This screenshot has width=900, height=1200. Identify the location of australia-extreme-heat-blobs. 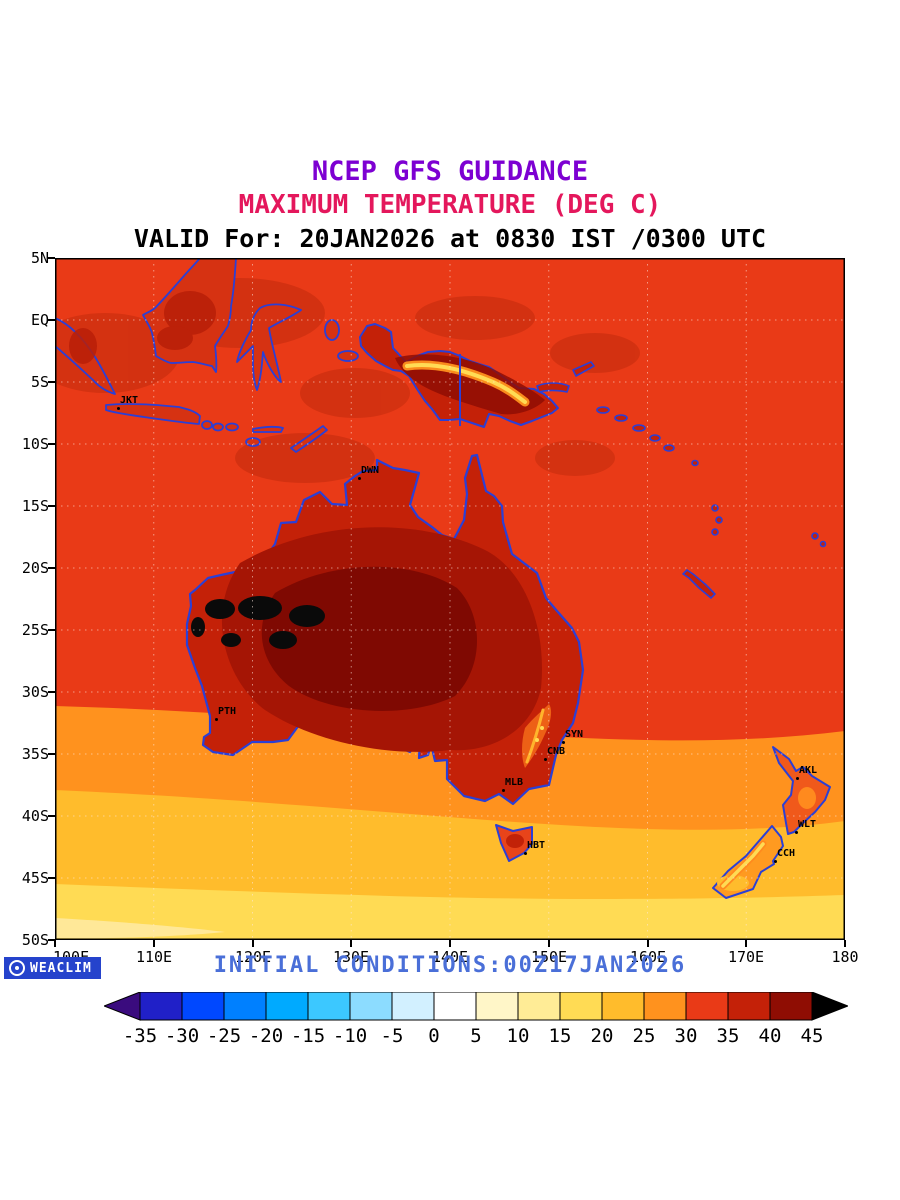
(258, 622).